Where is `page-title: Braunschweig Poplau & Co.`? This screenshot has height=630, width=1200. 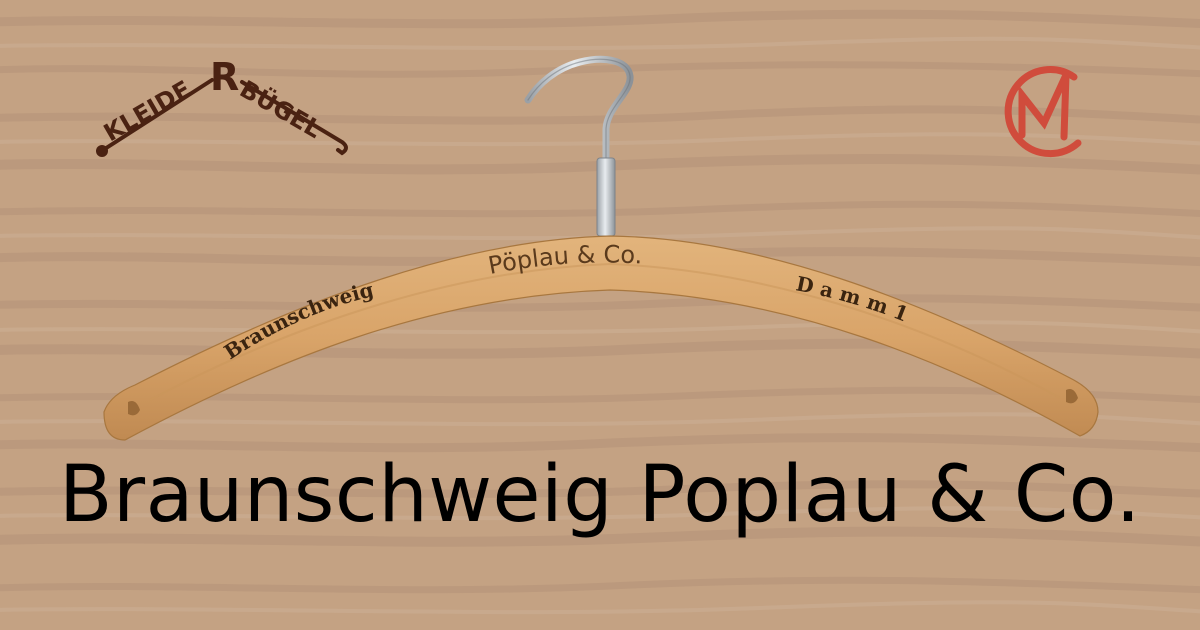
page-title: Braunschweig Poplau & Co. is located at coordinates (600, 495).